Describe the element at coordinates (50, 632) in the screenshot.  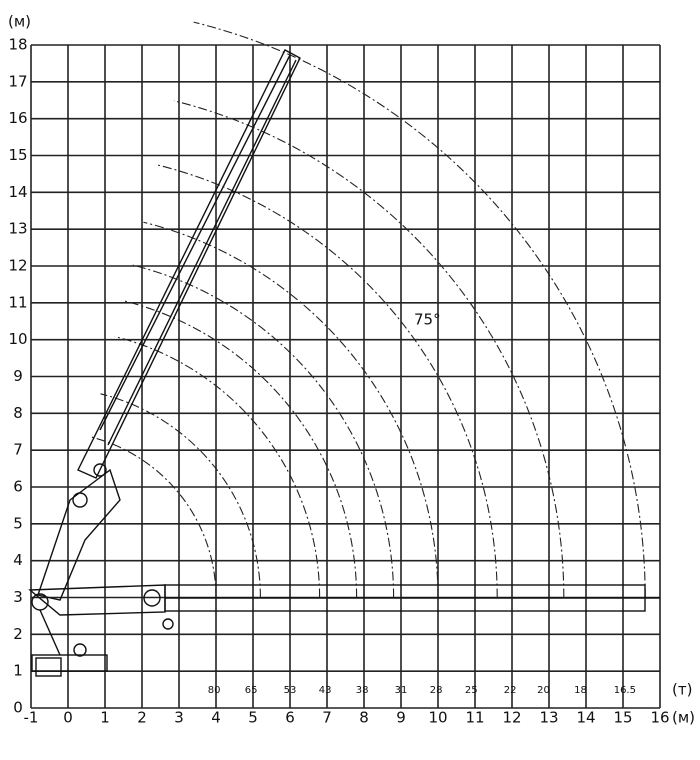
I see `strut` at that location.